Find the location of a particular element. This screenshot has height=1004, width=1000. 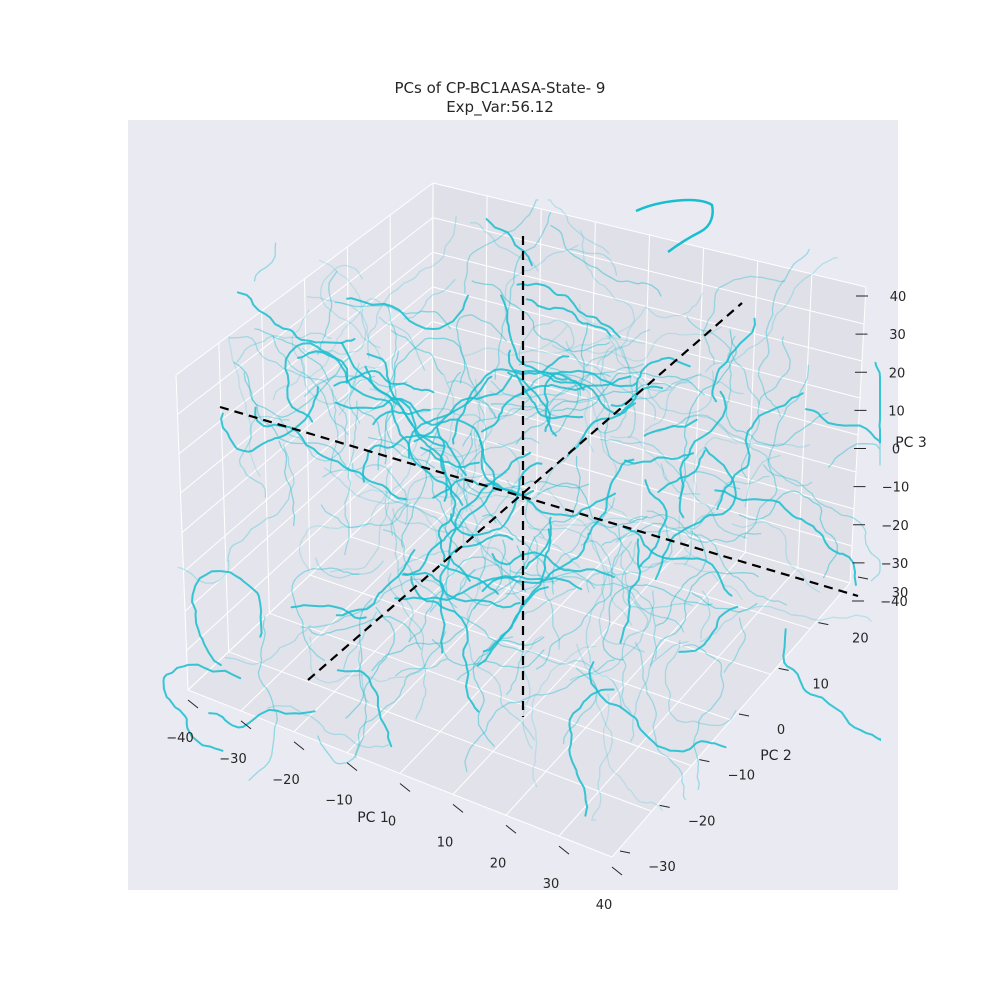

pane-left is located at coordinates (304, 436).